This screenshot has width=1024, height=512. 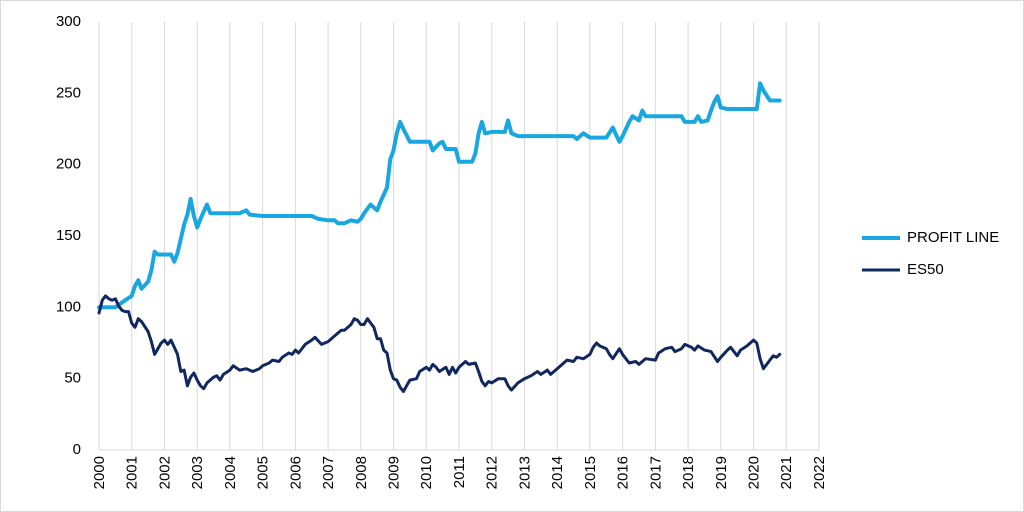 I want to click on x-tick-label: 2021, so click(x=786, y=472).